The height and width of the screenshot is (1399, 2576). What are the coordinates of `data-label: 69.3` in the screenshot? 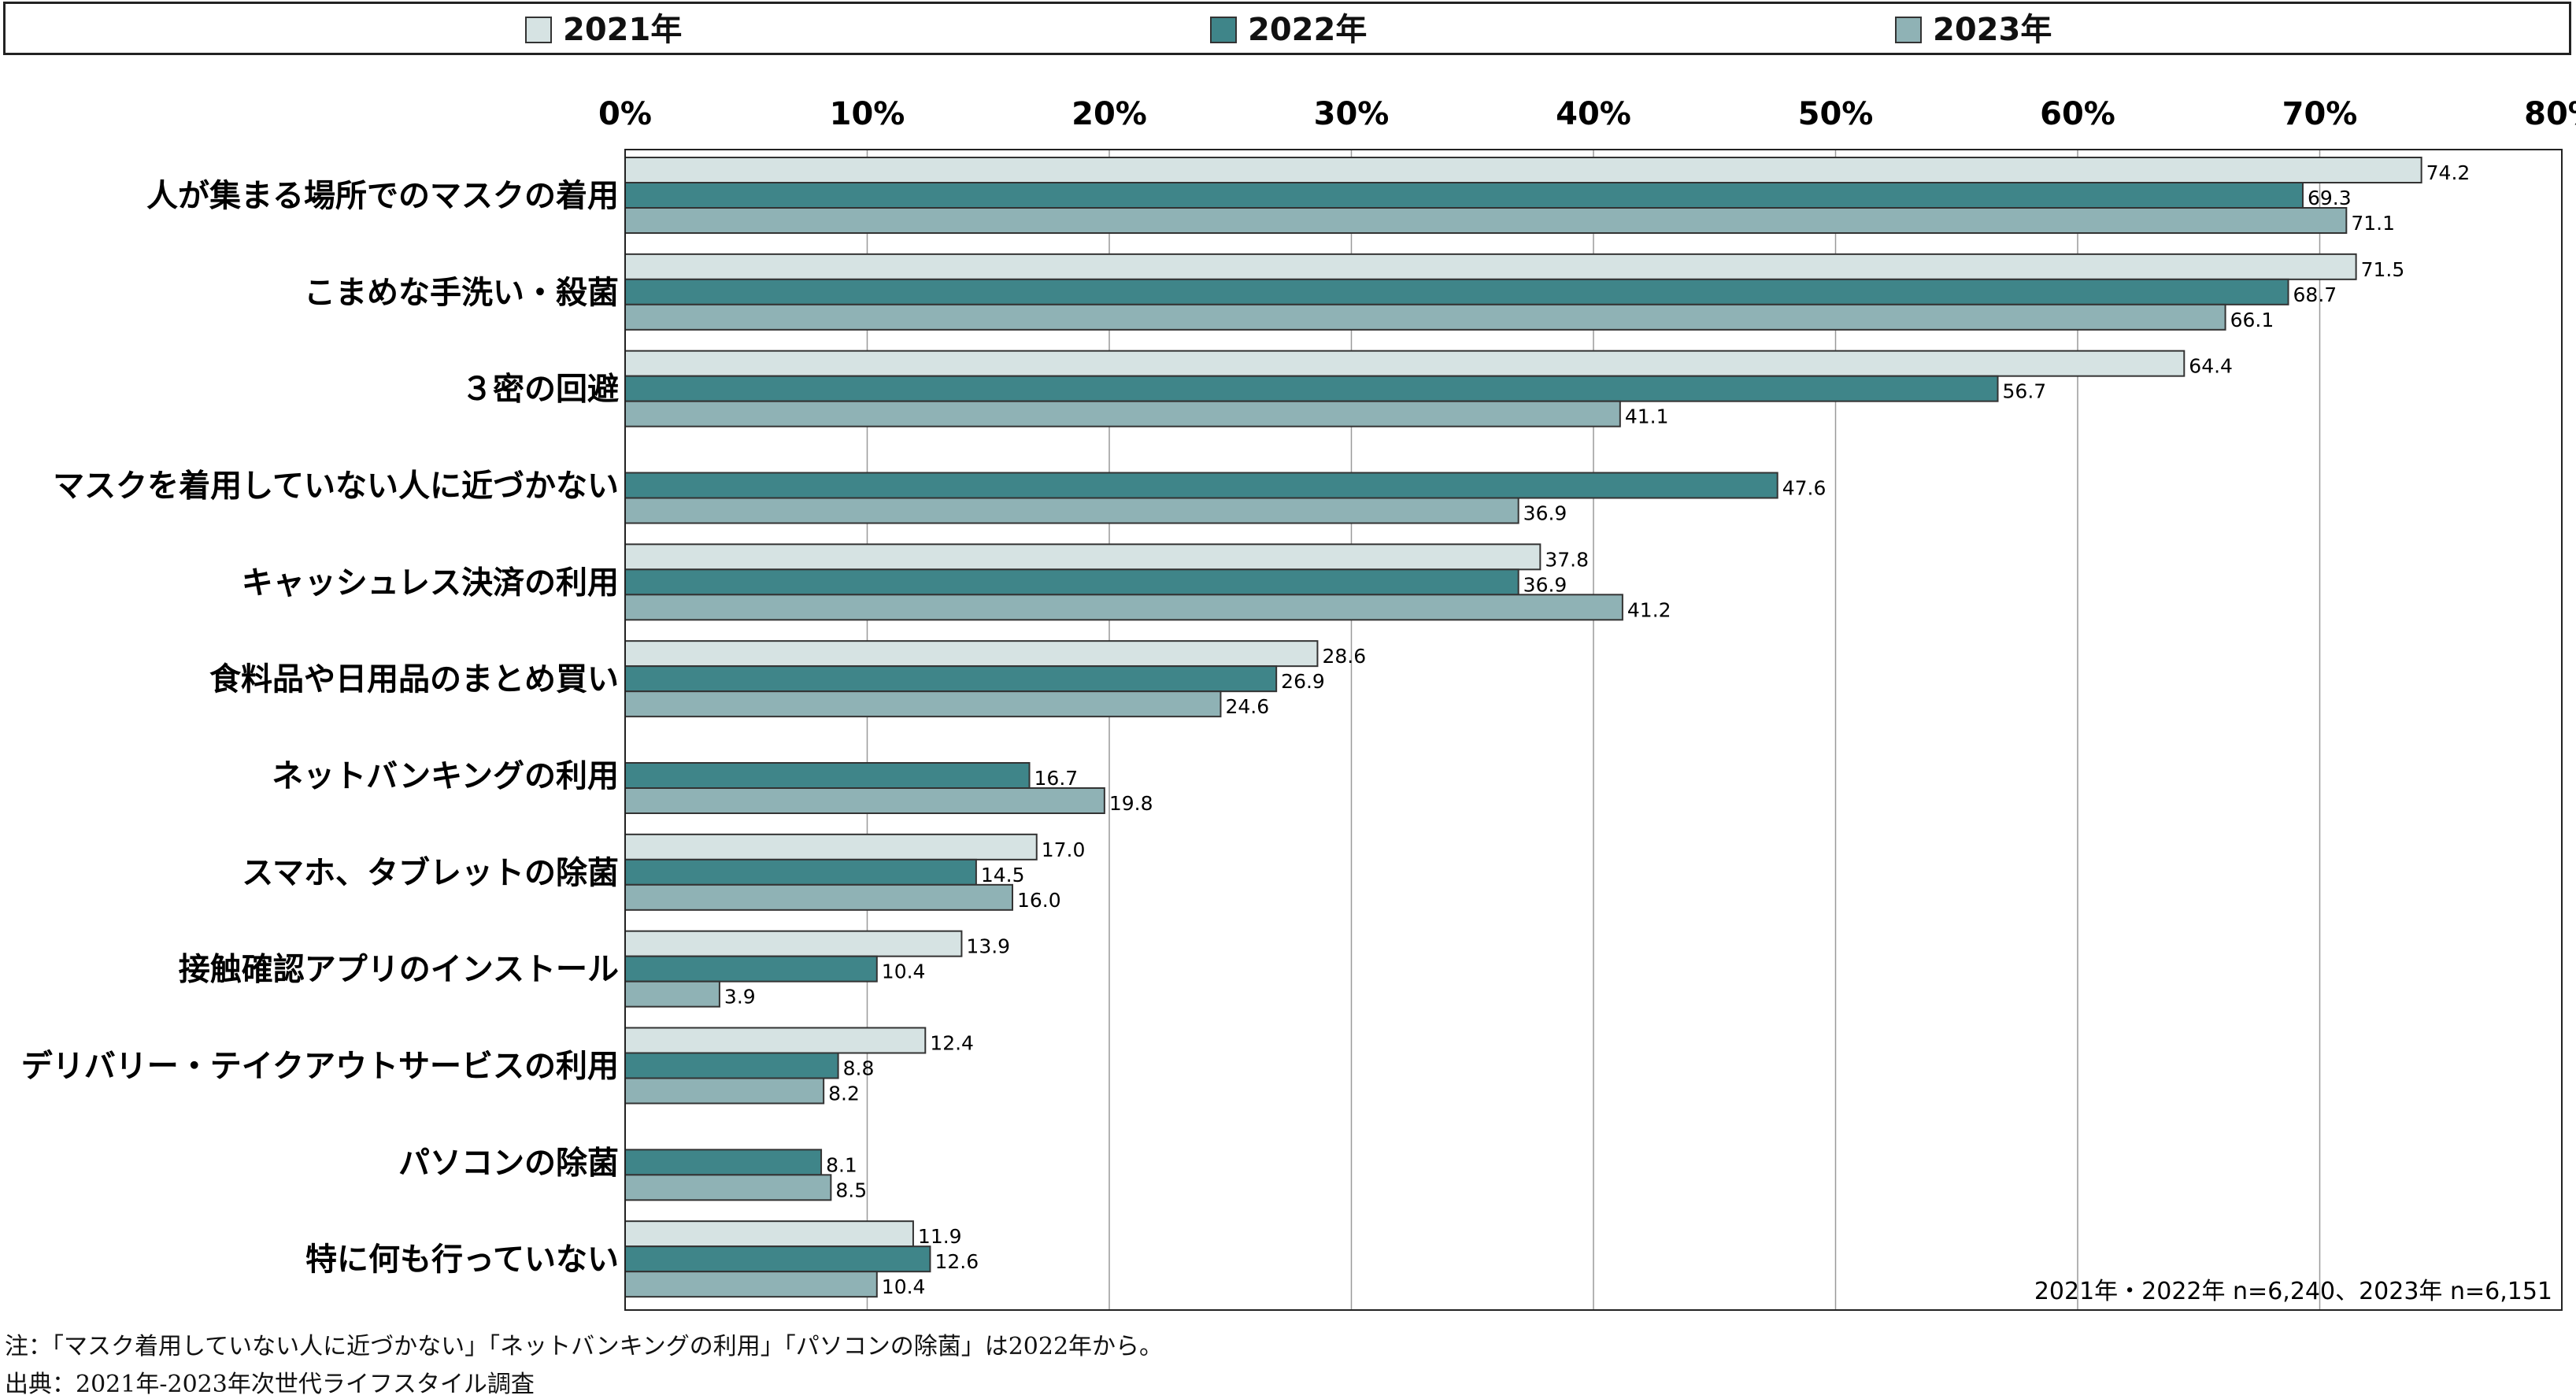 It's located at (2330, 198).